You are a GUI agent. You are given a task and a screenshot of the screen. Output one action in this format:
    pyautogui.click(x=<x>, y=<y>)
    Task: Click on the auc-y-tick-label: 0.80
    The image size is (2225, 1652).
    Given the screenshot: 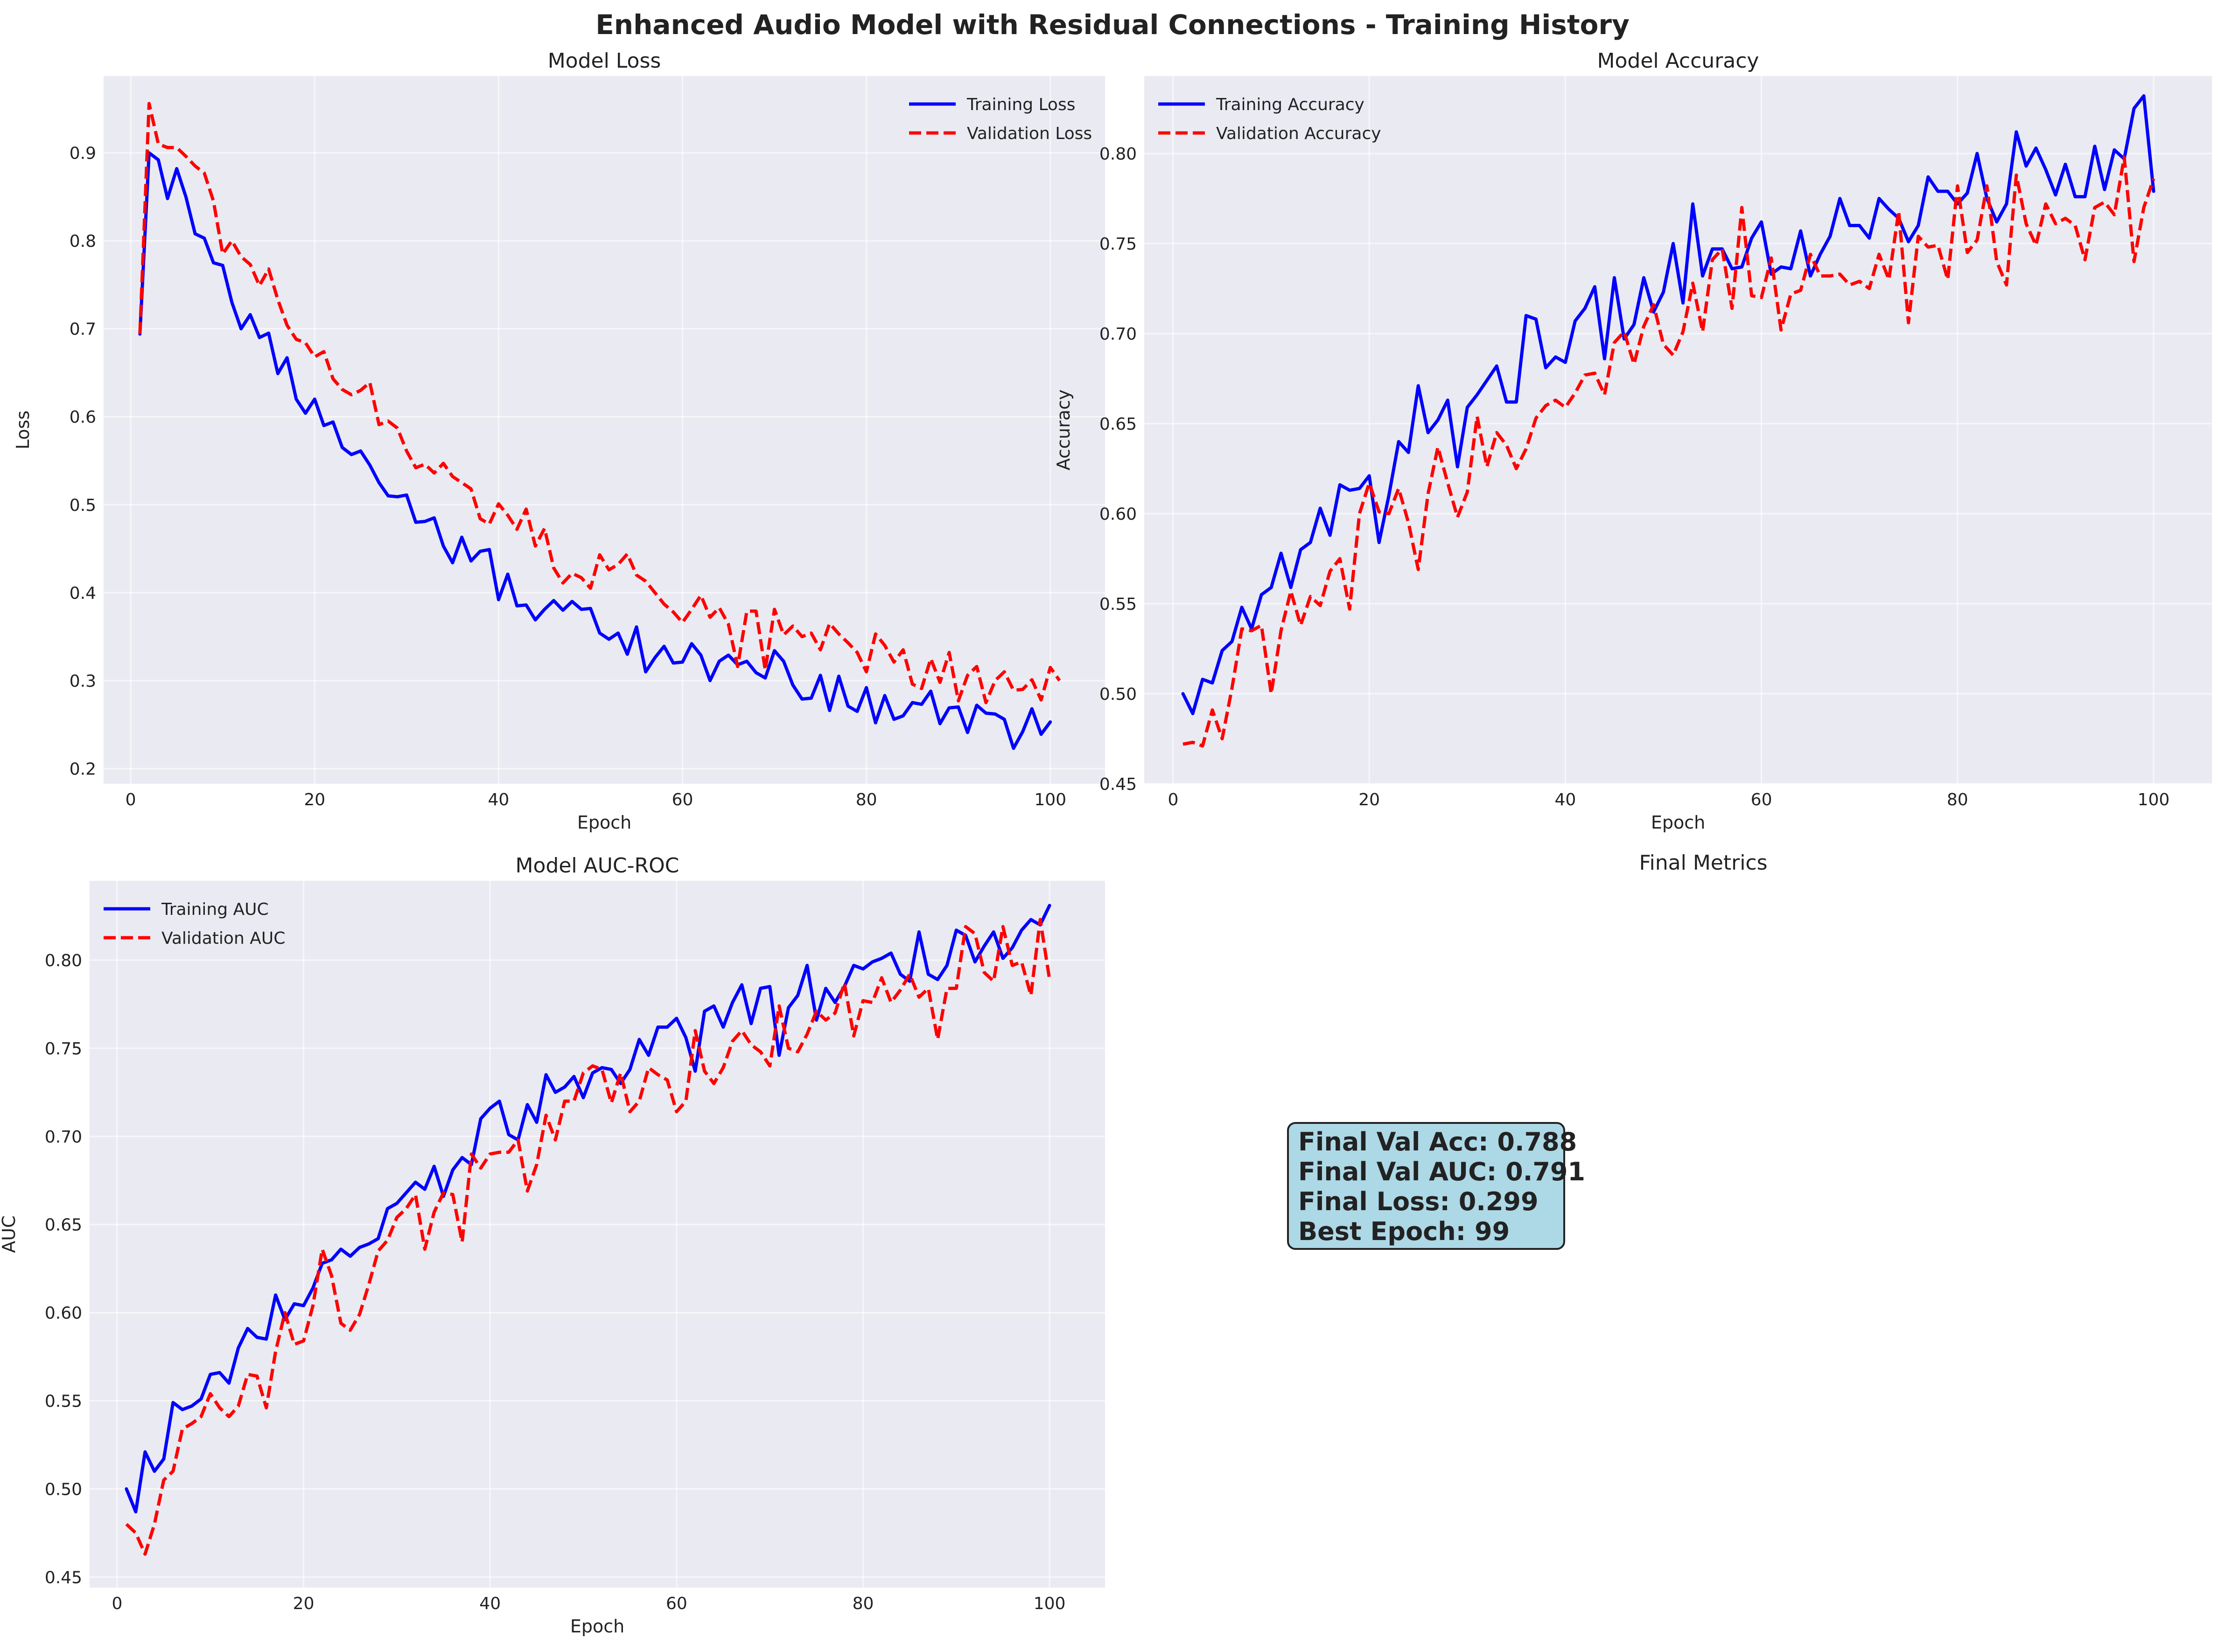 What is the action you would take?
    pyautogui.click(x=64, y=961)
    